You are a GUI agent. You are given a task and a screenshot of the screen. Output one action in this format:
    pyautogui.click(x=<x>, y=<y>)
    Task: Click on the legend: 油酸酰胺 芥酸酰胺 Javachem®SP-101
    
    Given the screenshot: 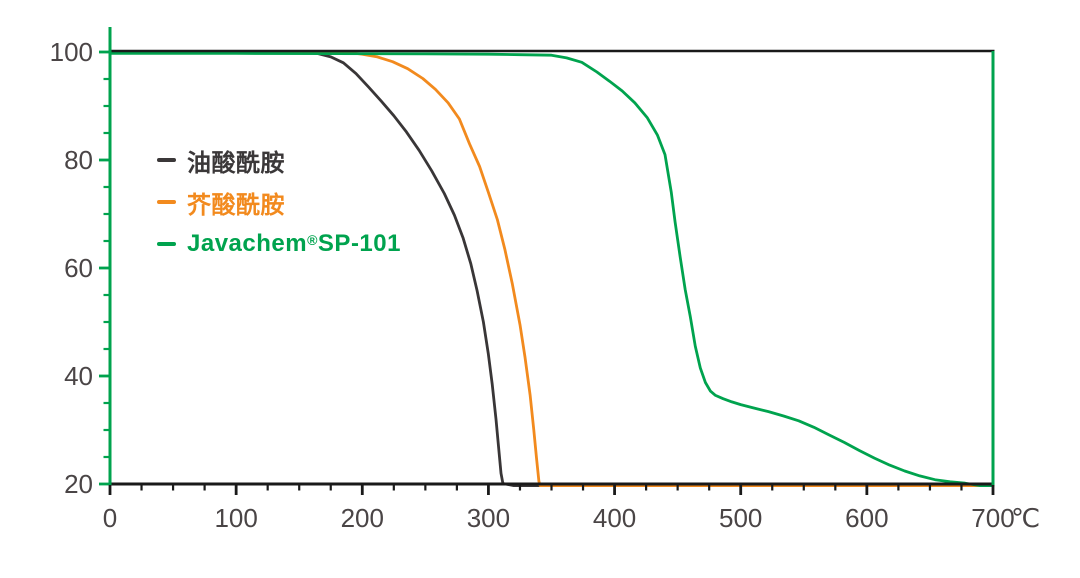 What is the action you would take?
    pyautogui.click(x=279, y=207)
    